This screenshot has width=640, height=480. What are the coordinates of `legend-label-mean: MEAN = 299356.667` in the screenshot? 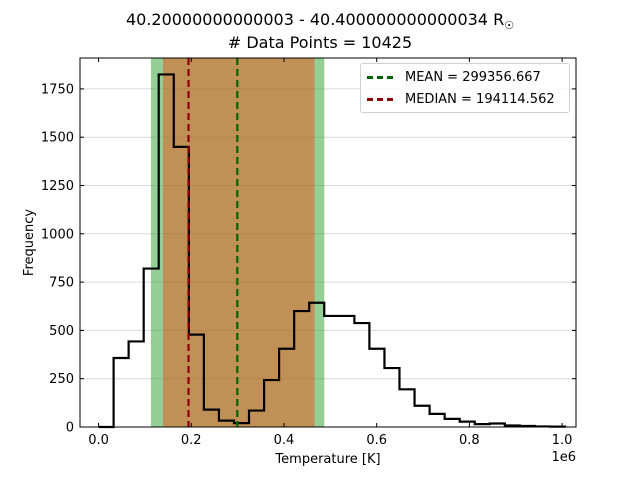 It's located at (473, 77).